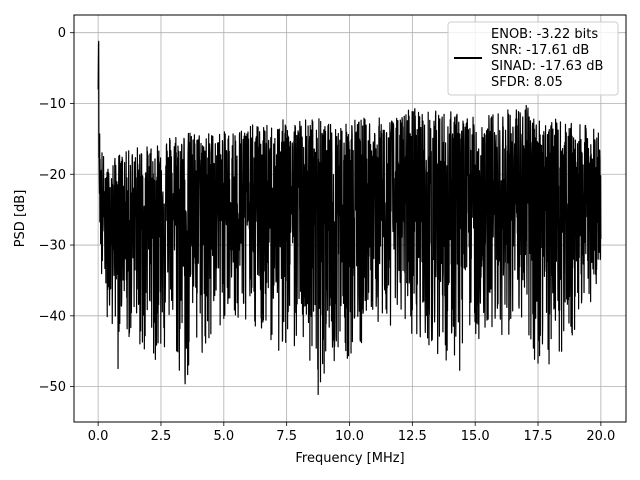 Image resolution: width=640 pixels, height=480 pixels. Describe the element at coordinates (475, 436) in the screenshot. I see `x-tick-label: 15.0` at that location.